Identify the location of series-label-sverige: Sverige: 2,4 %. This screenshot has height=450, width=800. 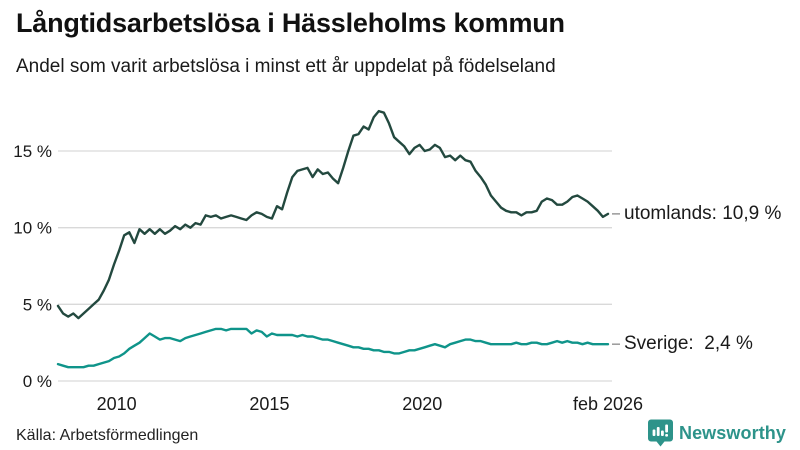
(688, 343).